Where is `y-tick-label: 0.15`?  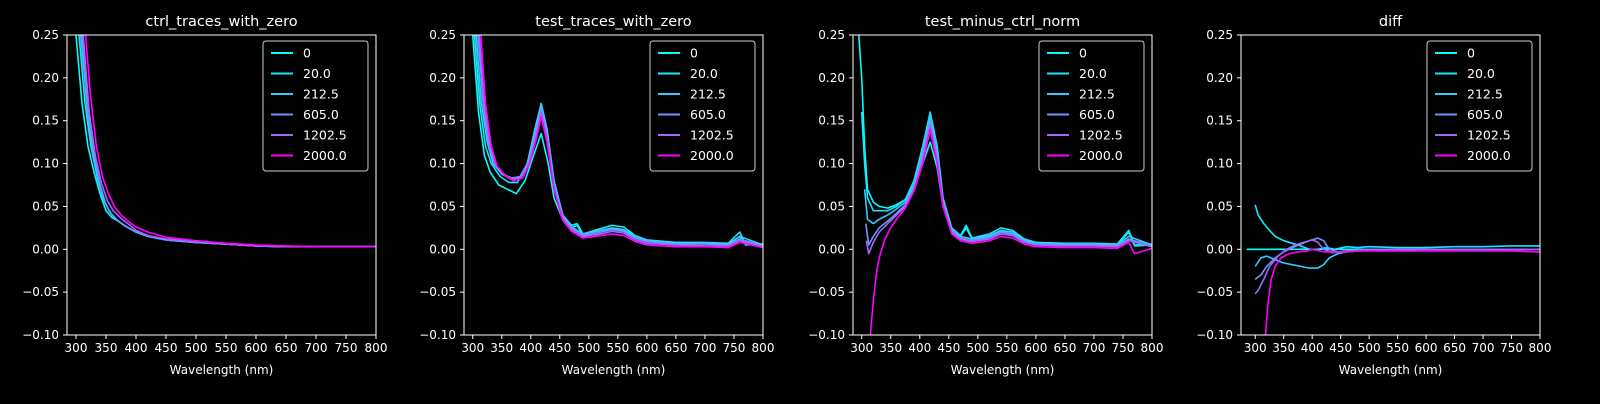 y-tick-label: 0.15 is located at coordinates (442, 121).